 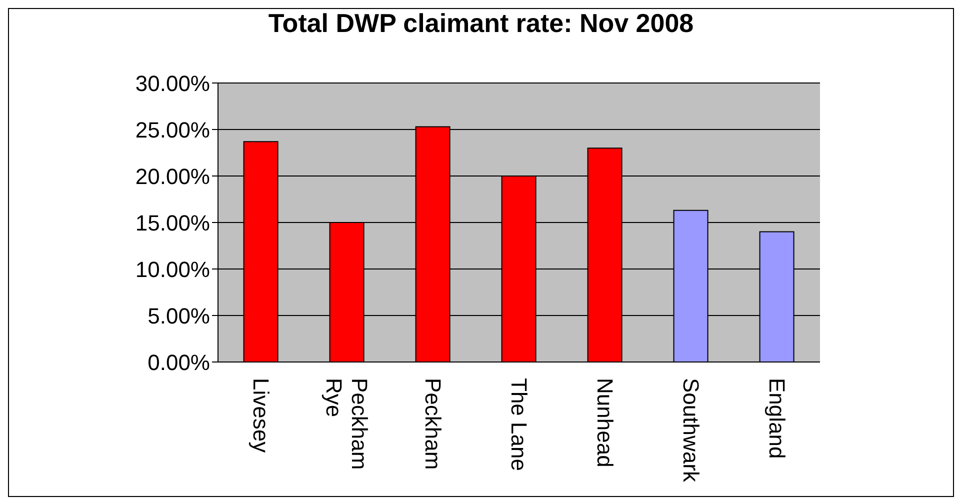 What do you see at coordinates (172, 269) in the screenshot?
I see `y-tick-label: 10.00%` at bounding box center [172, 269].